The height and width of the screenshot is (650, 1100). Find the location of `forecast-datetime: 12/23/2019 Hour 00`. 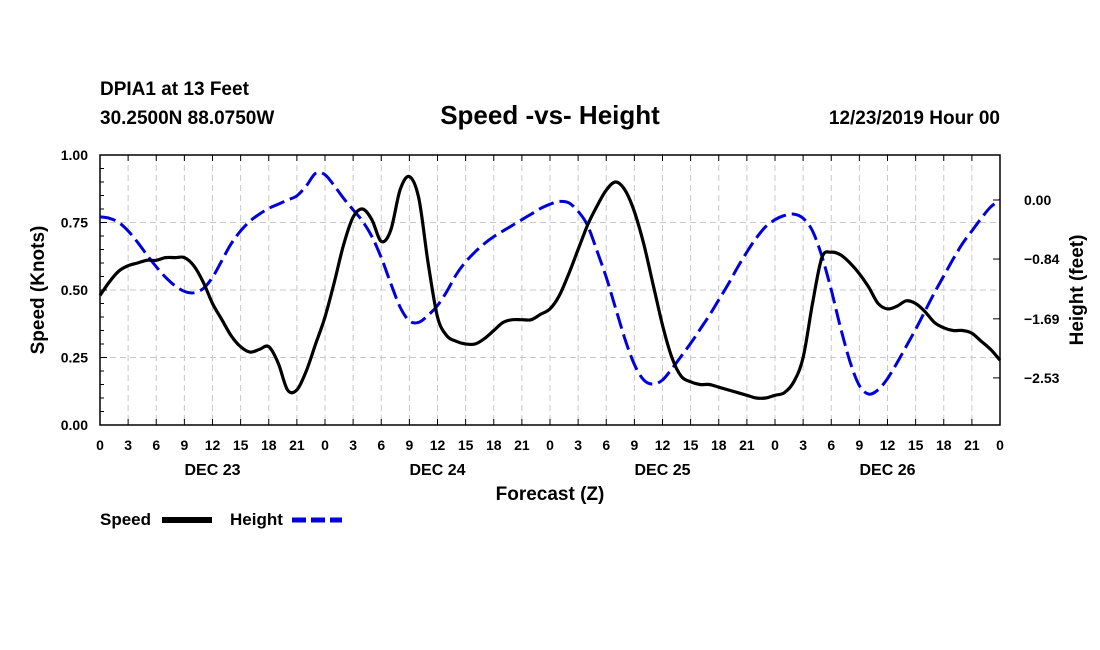

forecast-datetime: 12/23/2019 Hour 00 is located at coordinates (914, 118).